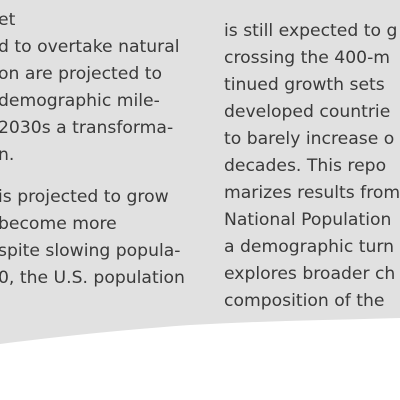  What do you see at coordinates (7, 155) in the screenshot?
I see `text-line: n.` at bounding box center [7, 155].